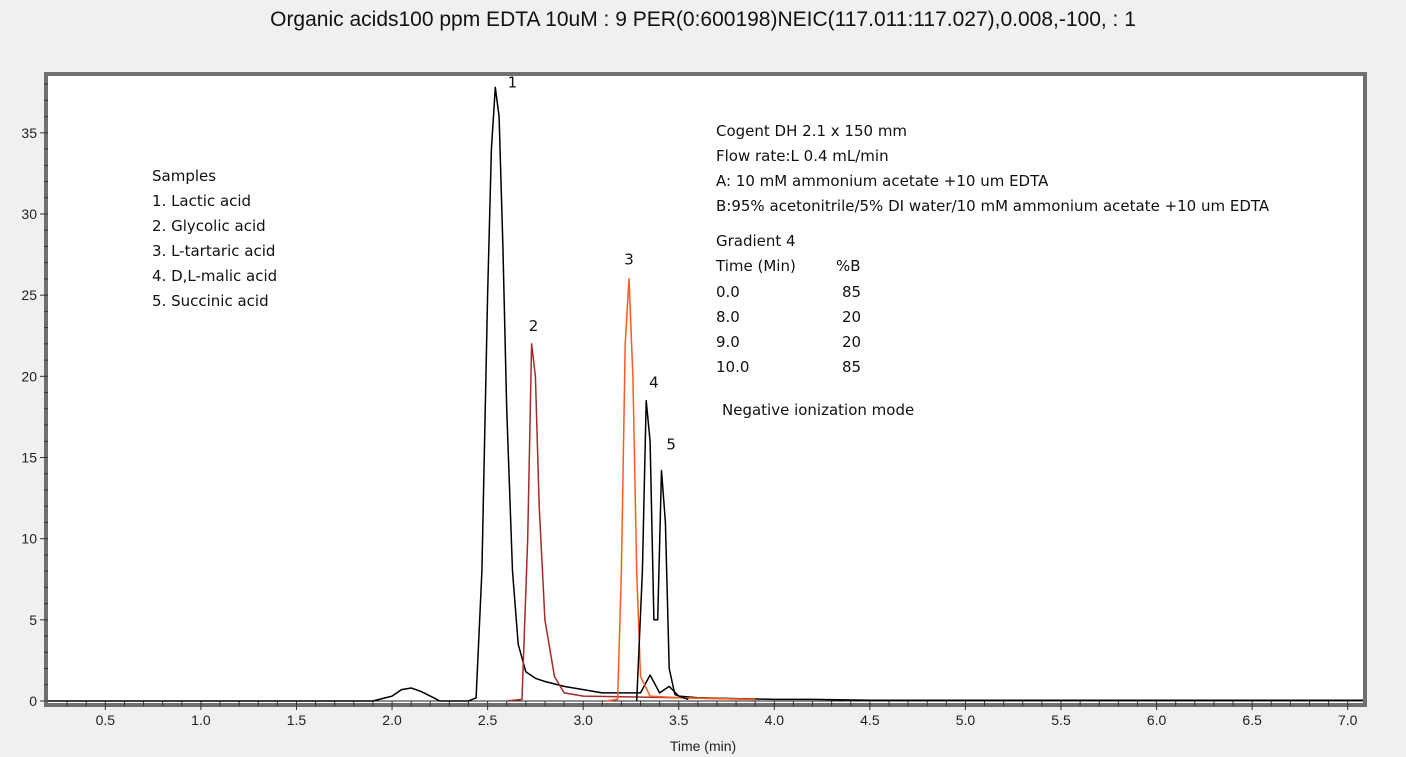 The width and height of the screenshot is (1406, 757). What do you see at coordinates (1157, 720) in the screenshot?
I see `x-tick-label: 6.0` at bounding box center [1157, 720].